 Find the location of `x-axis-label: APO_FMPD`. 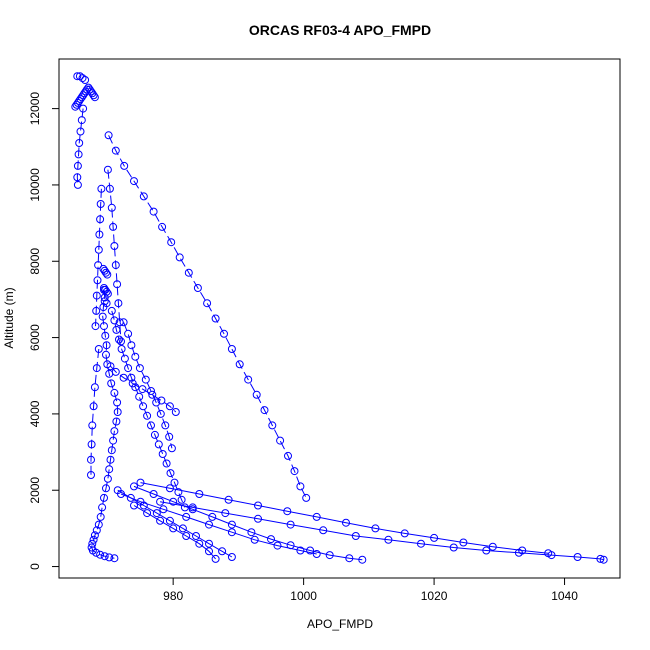

x-axis-label: APO_FMPD is located at coordinates (340, 624).